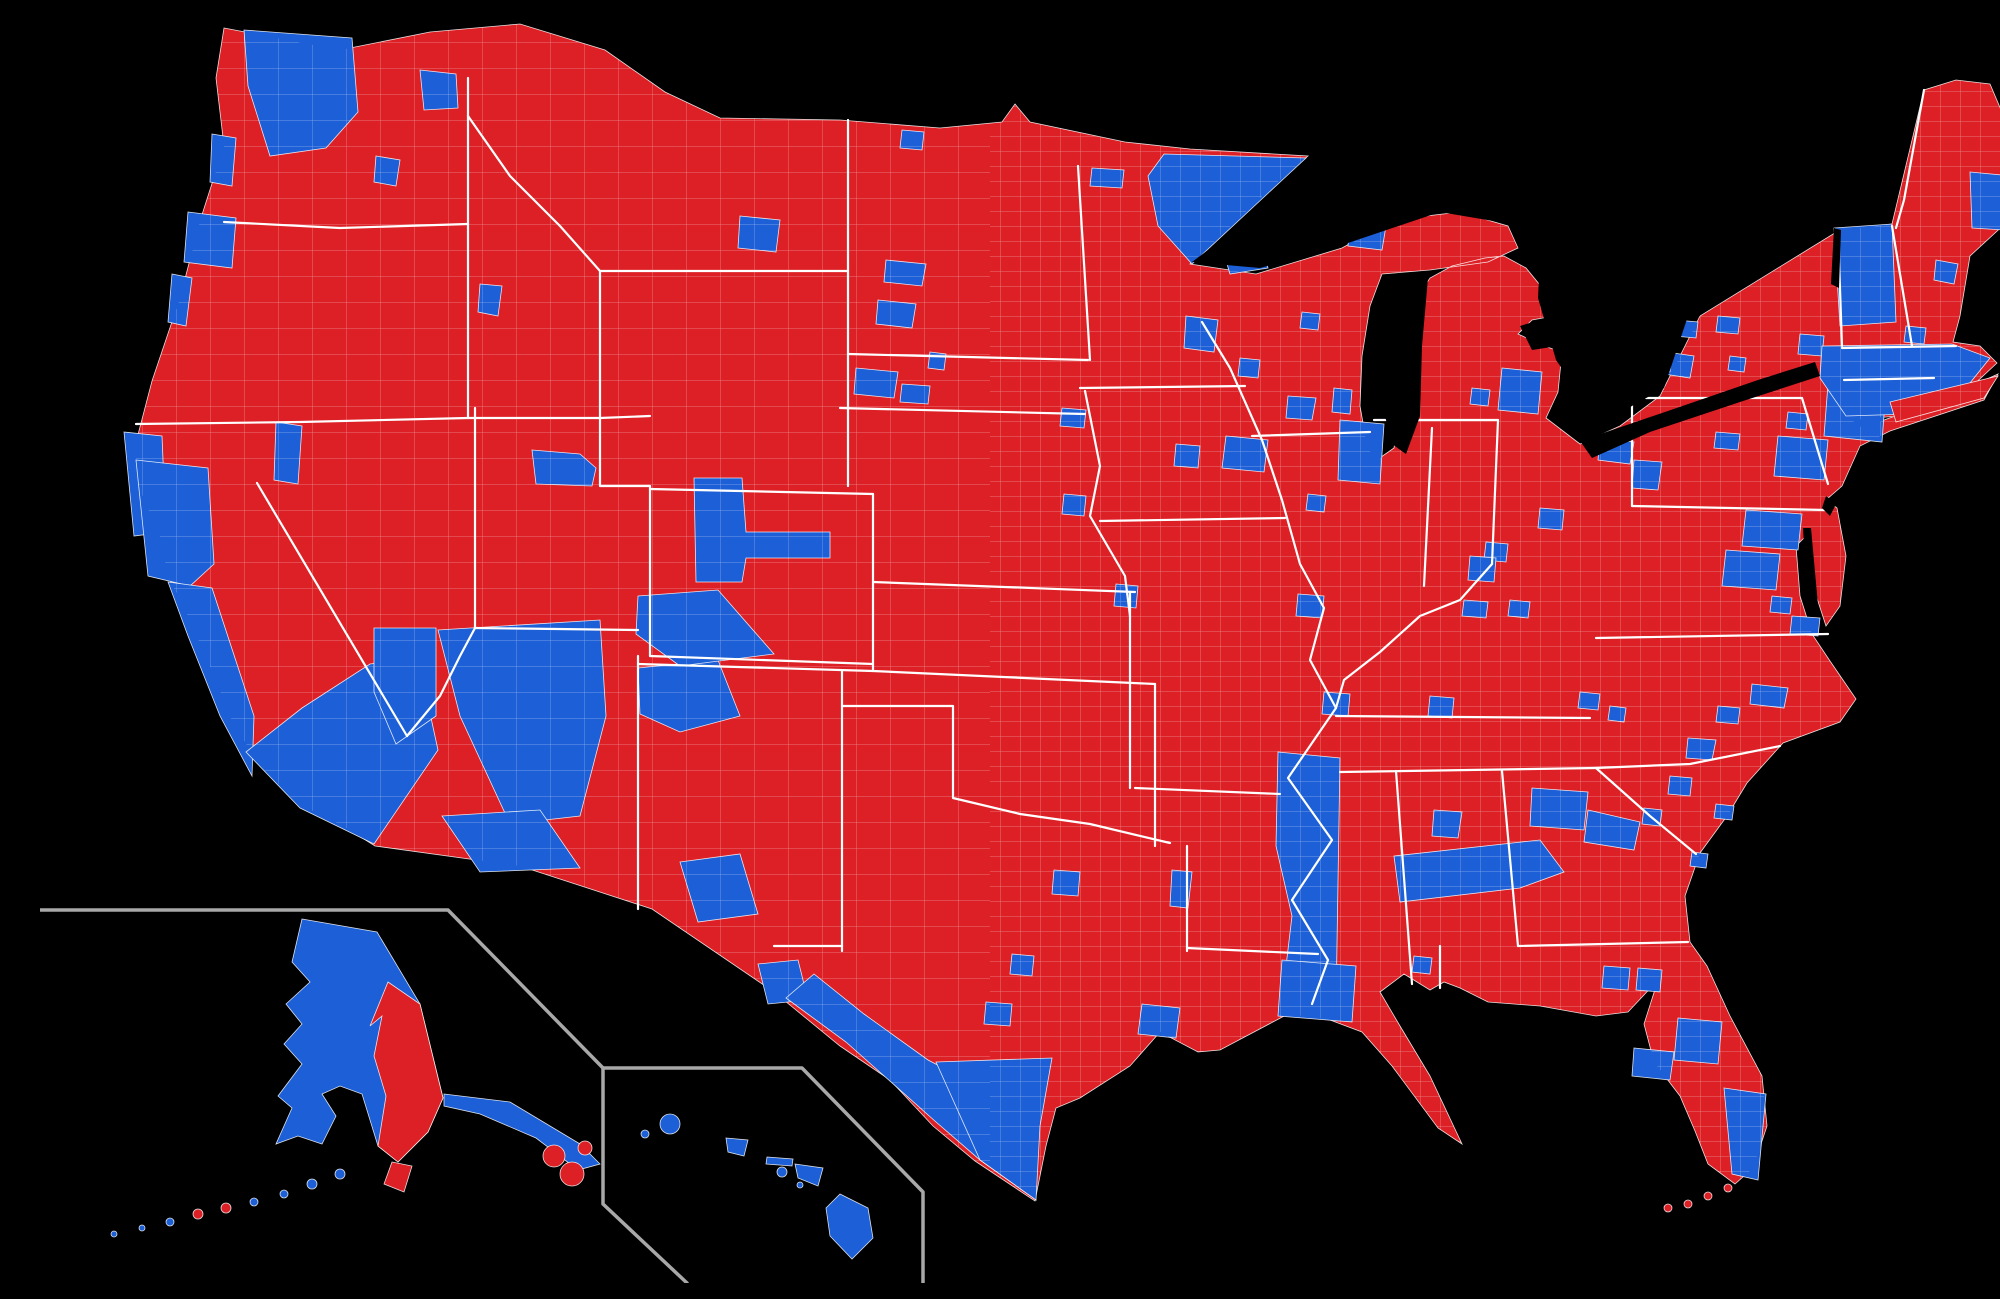  What do you see at coordinates (1889, 379) in the screenshot?
I see `state-line-ct-ma` at bounding box center [1889, 379].